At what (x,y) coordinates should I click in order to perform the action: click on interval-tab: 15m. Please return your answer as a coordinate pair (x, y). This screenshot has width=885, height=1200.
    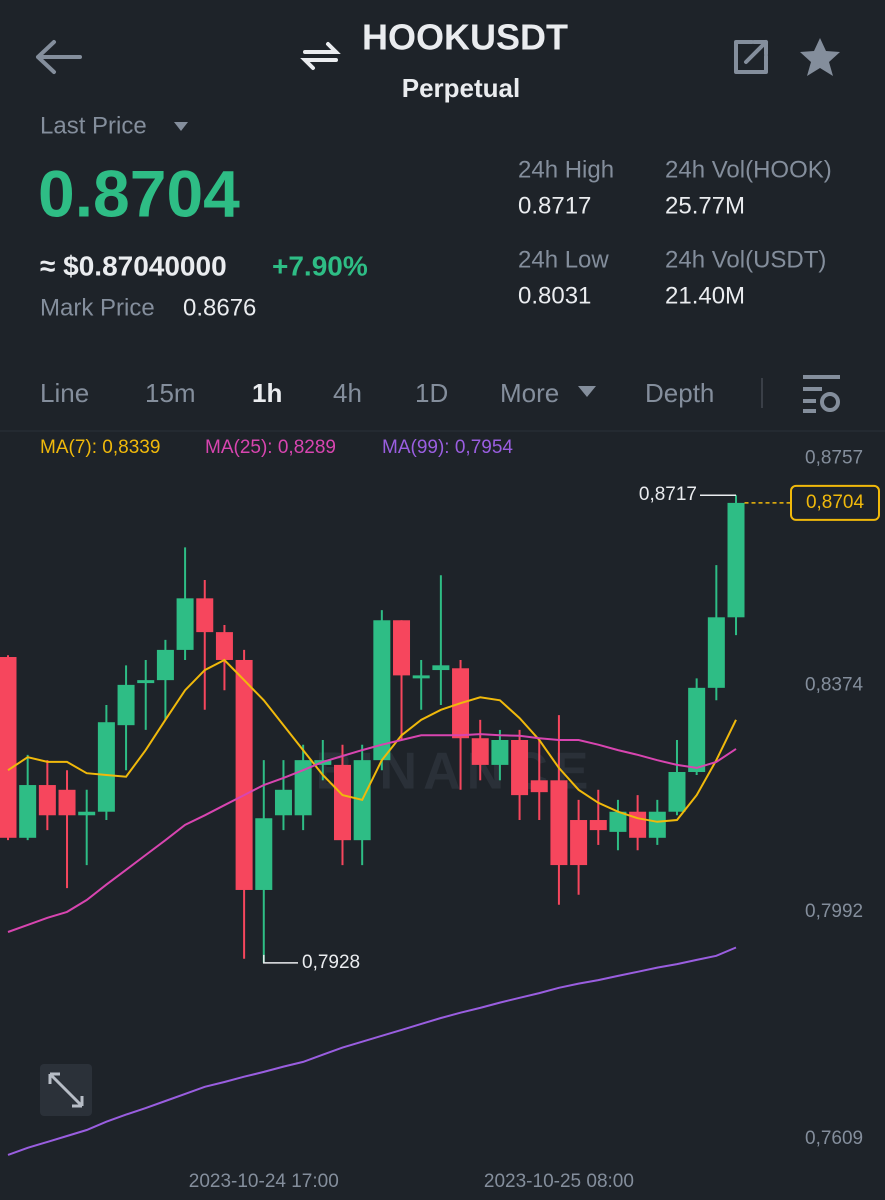
    Looking at the image, I should click on (170, 393).